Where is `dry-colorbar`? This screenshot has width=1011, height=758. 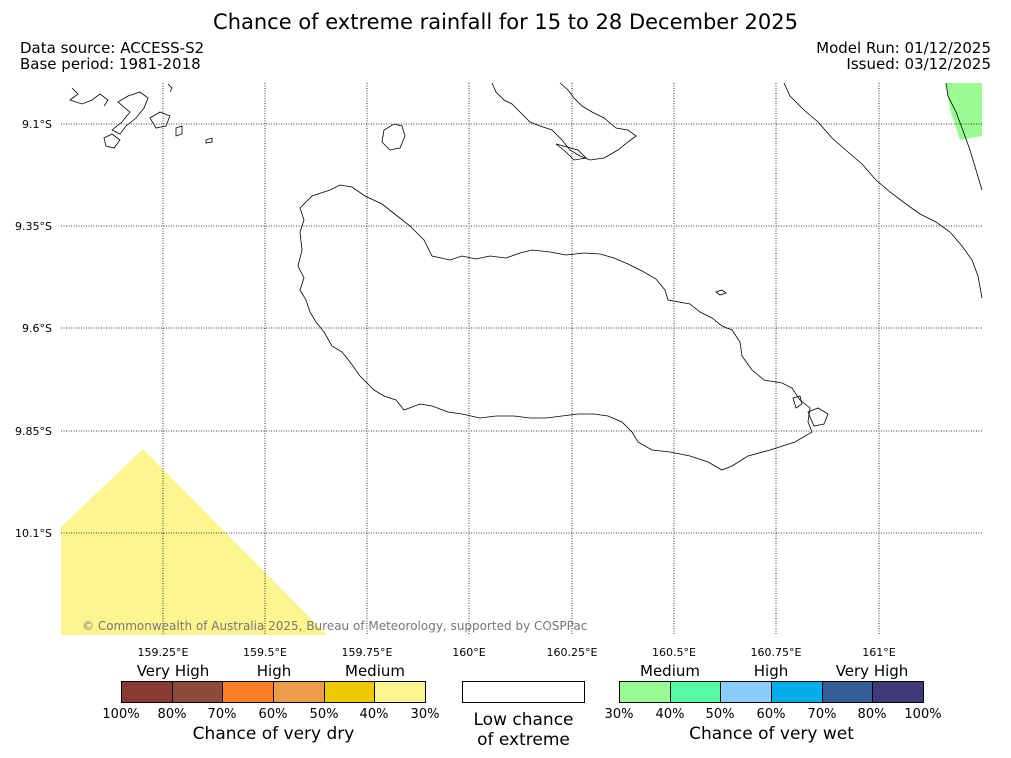 dry-colorbar is located at coordinates (273, 692).